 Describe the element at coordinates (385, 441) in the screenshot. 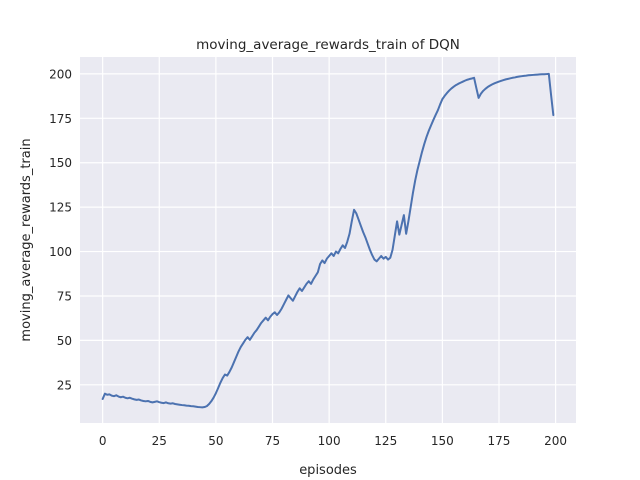

I see `x-tick-label: 125` at that location.